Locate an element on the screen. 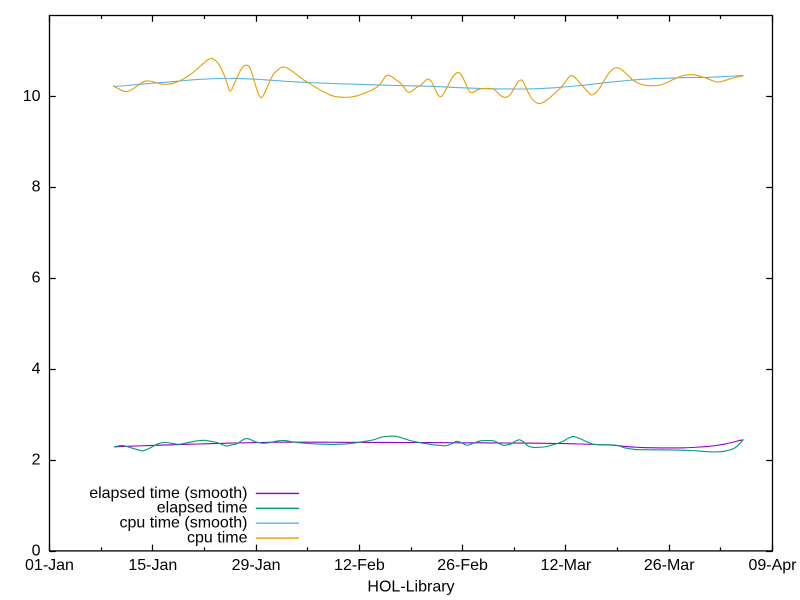  svg-text: 12-Mar is located at coordinates (566, 565).